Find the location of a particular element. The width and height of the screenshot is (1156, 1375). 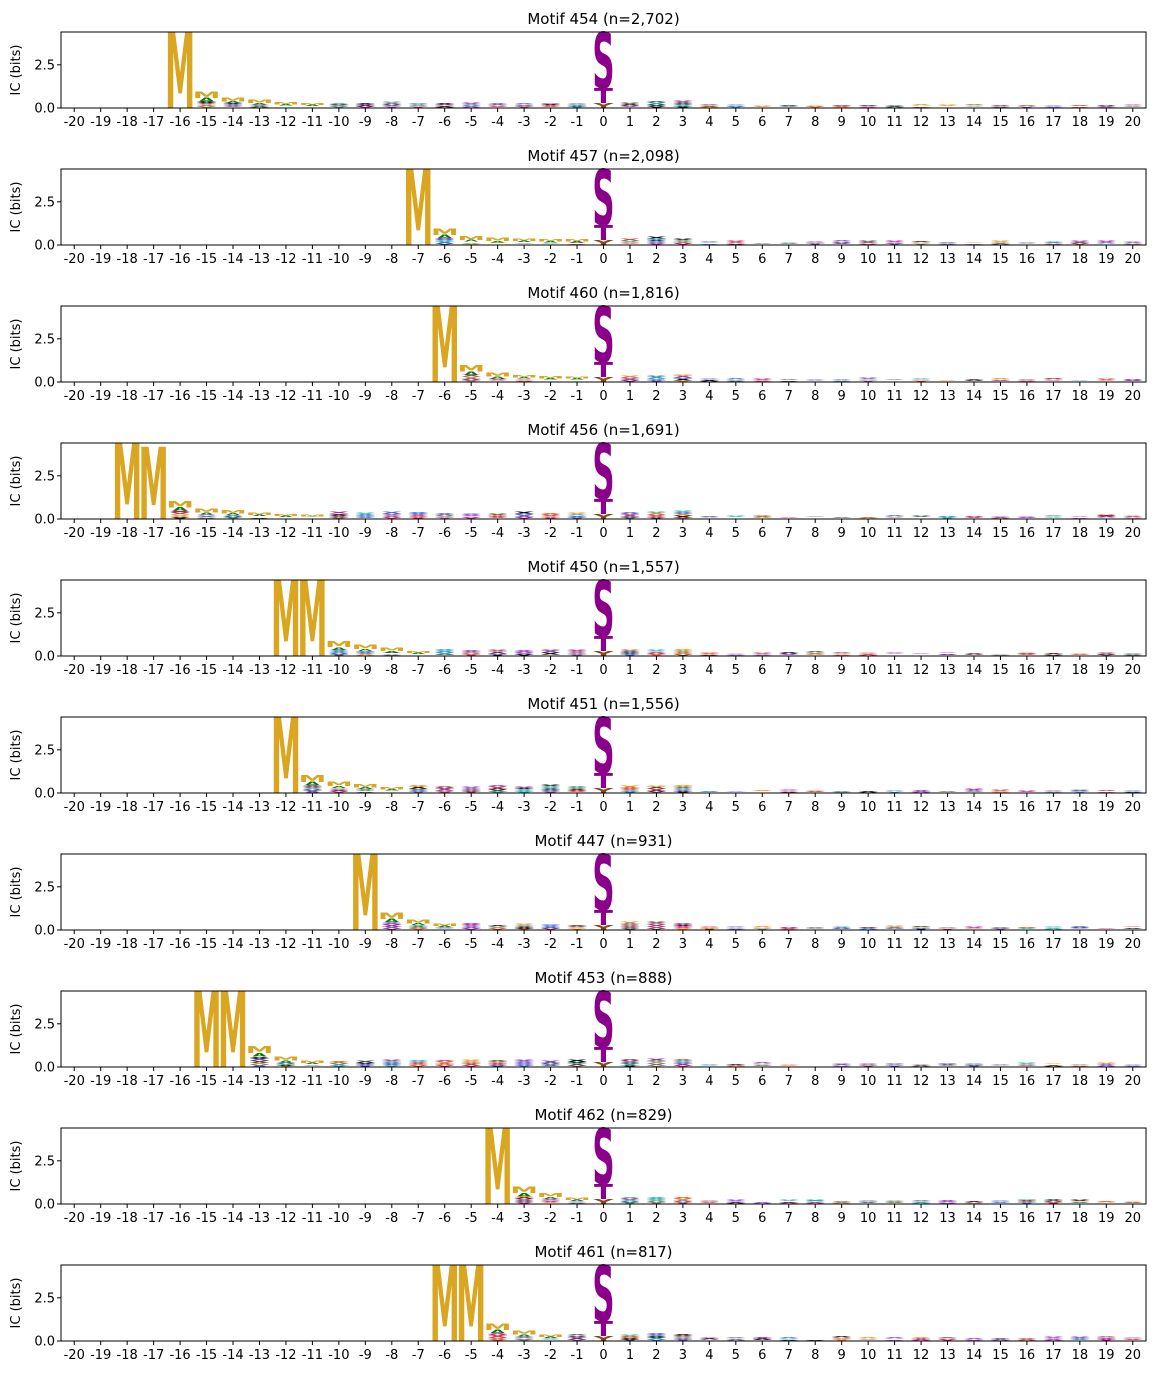

x-tick-label: -12 is located at coordinates (285, 259).